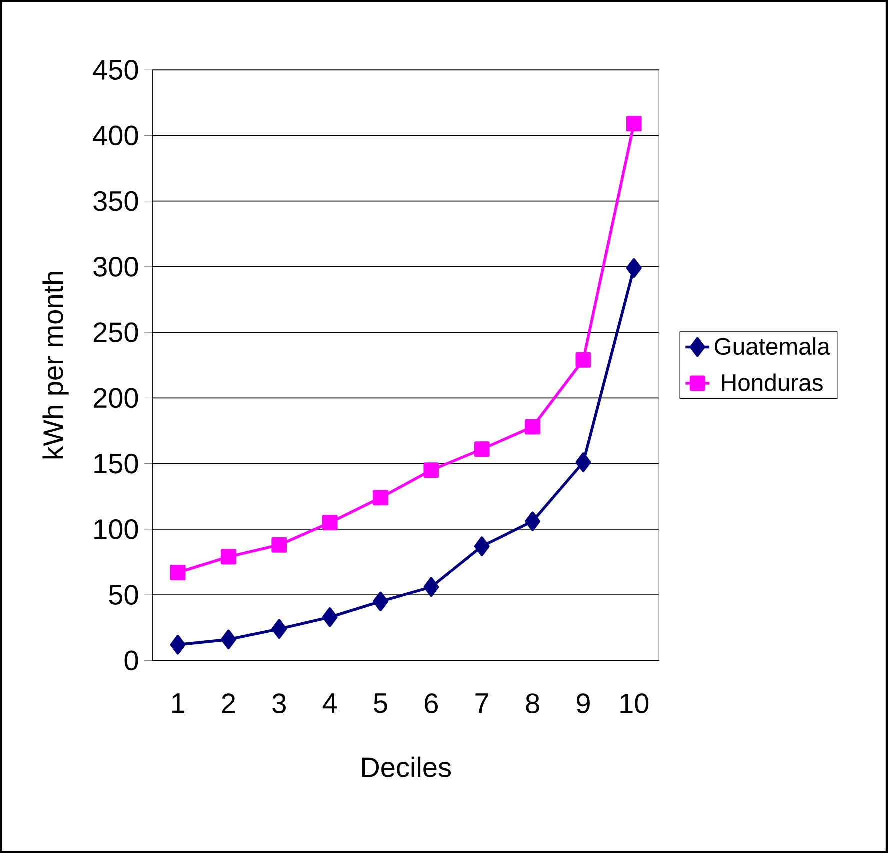 This screenshot has height=853, width=888. I want to click on y-tick-label: 450, so click(115, 70).